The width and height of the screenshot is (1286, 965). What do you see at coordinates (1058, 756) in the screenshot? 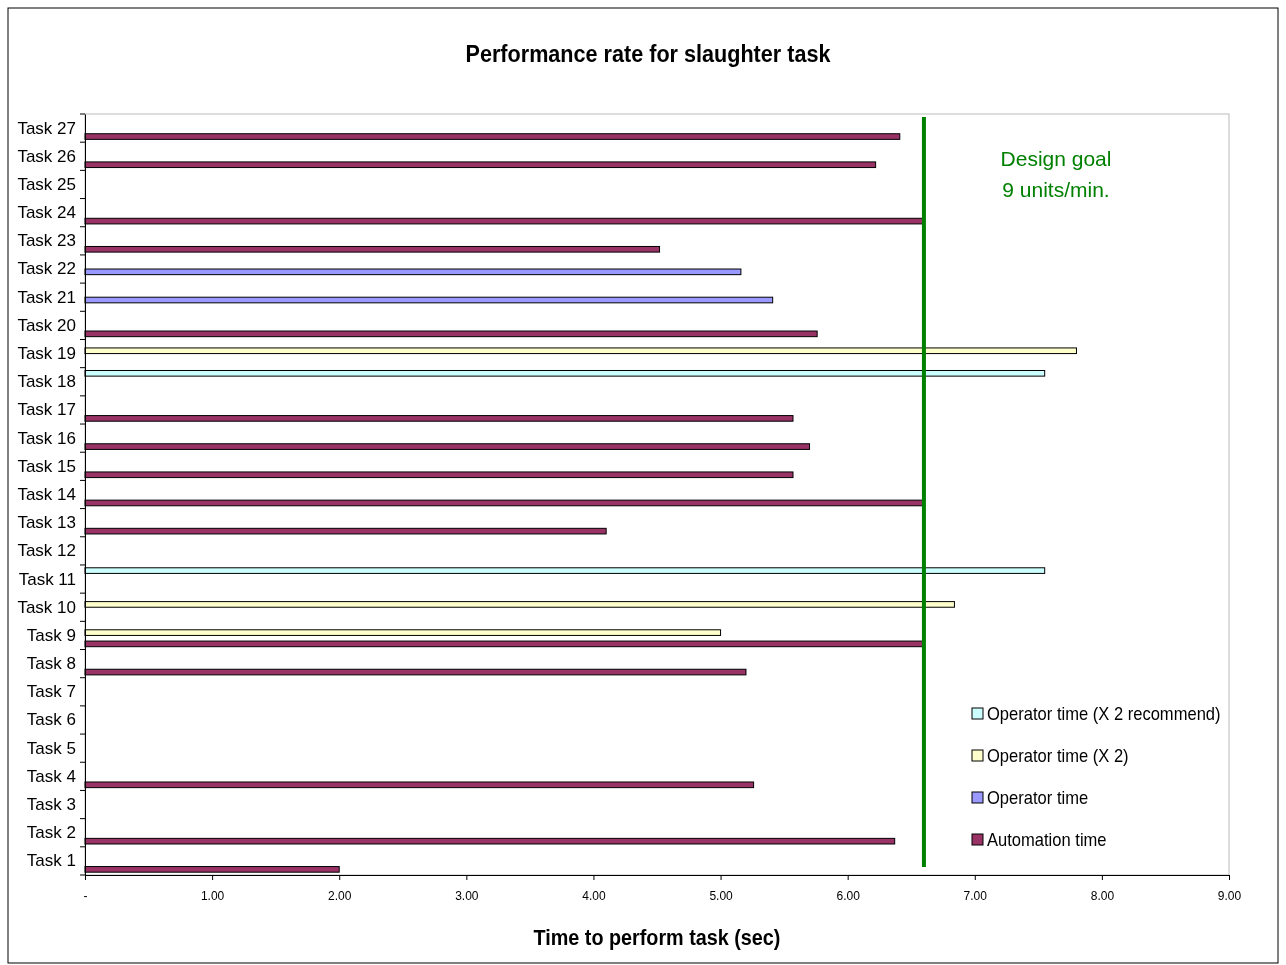
I see `legend-label: Operator time (X 2)` at bounding box center [1058, 756].